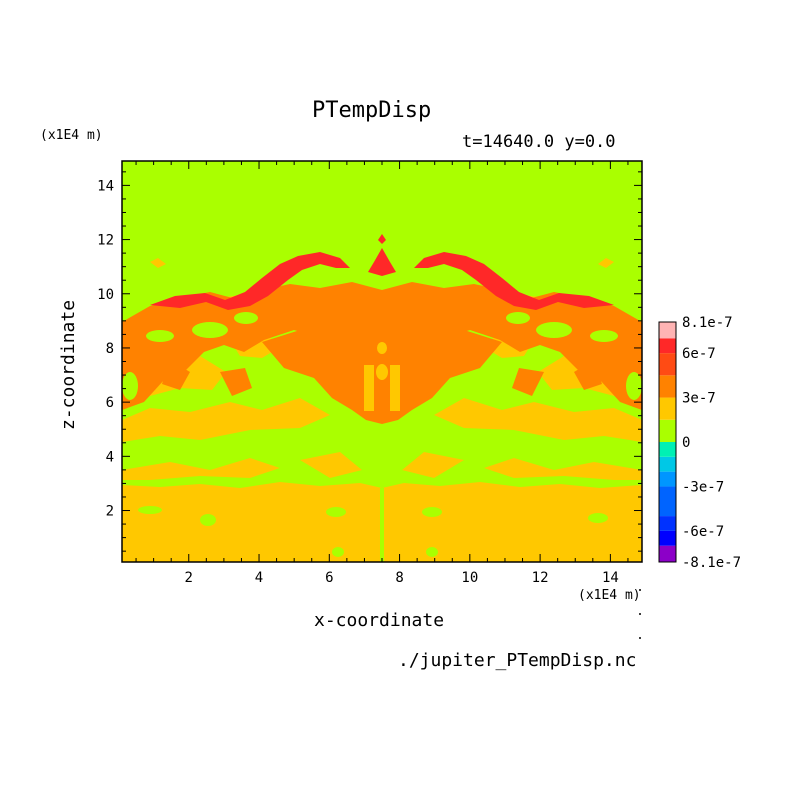 Image resolution: width=804 pixels, height=804 pixels. What do you see at coordinates (382, 272) in the screenshot?
I see `field-red-arcs` at bounding box center [382, 272].